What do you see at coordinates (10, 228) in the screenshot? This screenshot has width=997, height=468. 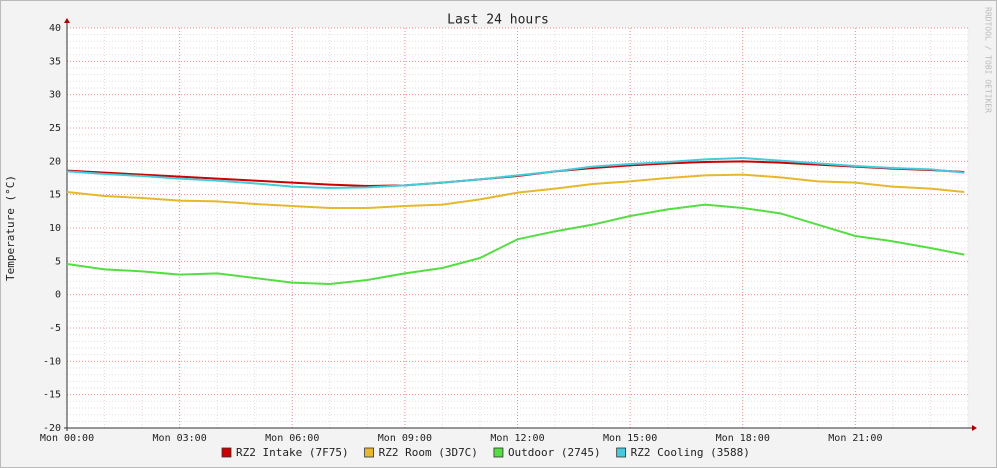 I see `y-axis-label: Temperature (°C)` at bounding box center [10, 228].